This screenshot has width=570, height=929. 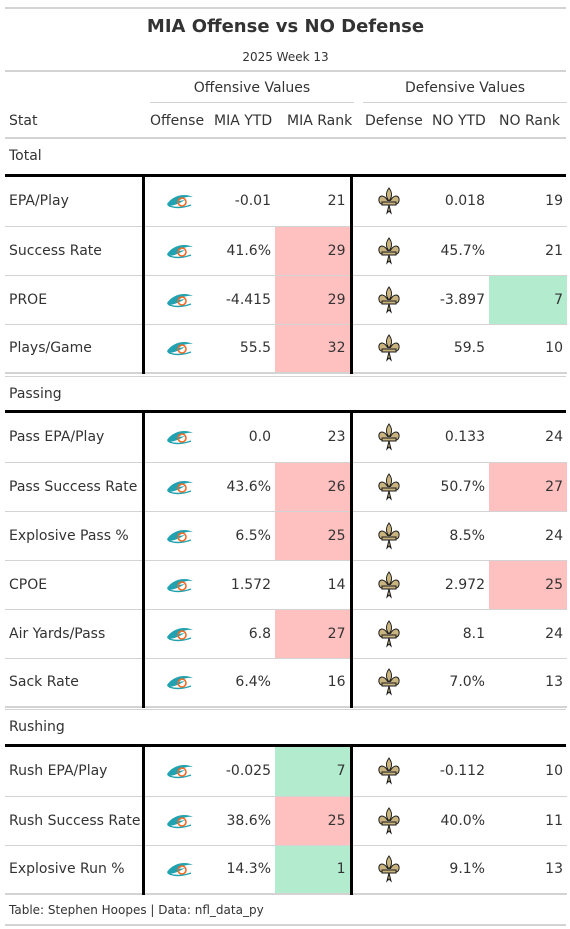 What do you see at coordinates (285, 26) in the screenshot?
I see `table-title: MIA Offense vs NO Defense` at bounding box center [285, 26].